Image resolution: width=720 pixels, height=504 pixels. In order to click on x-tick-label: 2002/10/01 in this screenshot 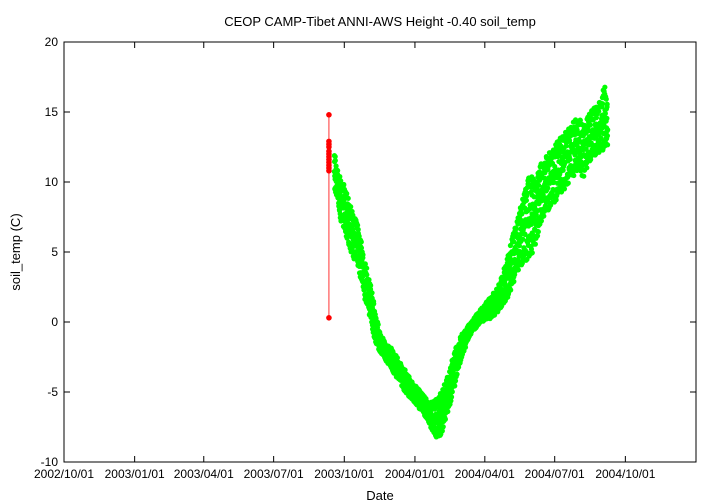, I will do `click(64, 474)`.